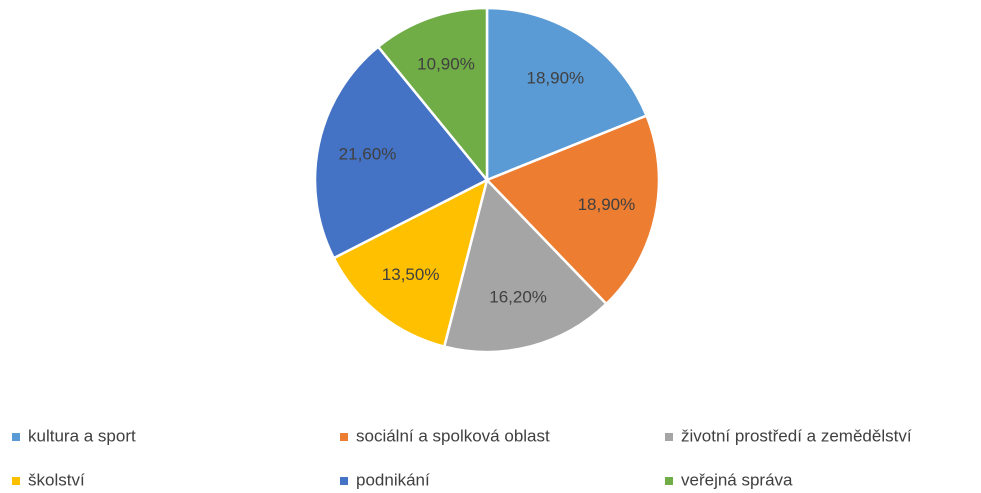 This screenshot has width=981, height=493. I want to click on legend-label: životní prostředí a zemědělství, so click(796, 435).